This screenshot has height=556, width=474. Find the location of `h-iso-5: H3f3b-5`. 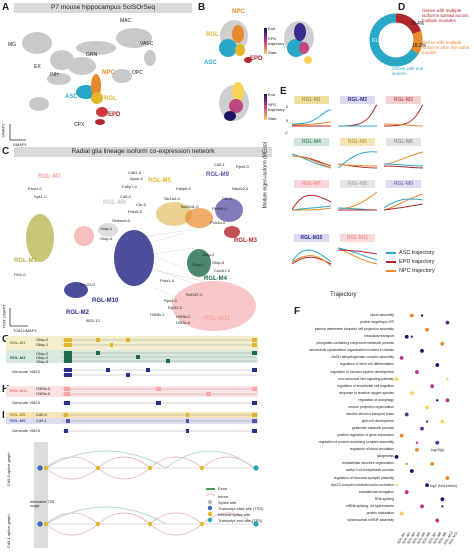

h-iso-5: H3f3b-5 is located at coordinates (43, 393).